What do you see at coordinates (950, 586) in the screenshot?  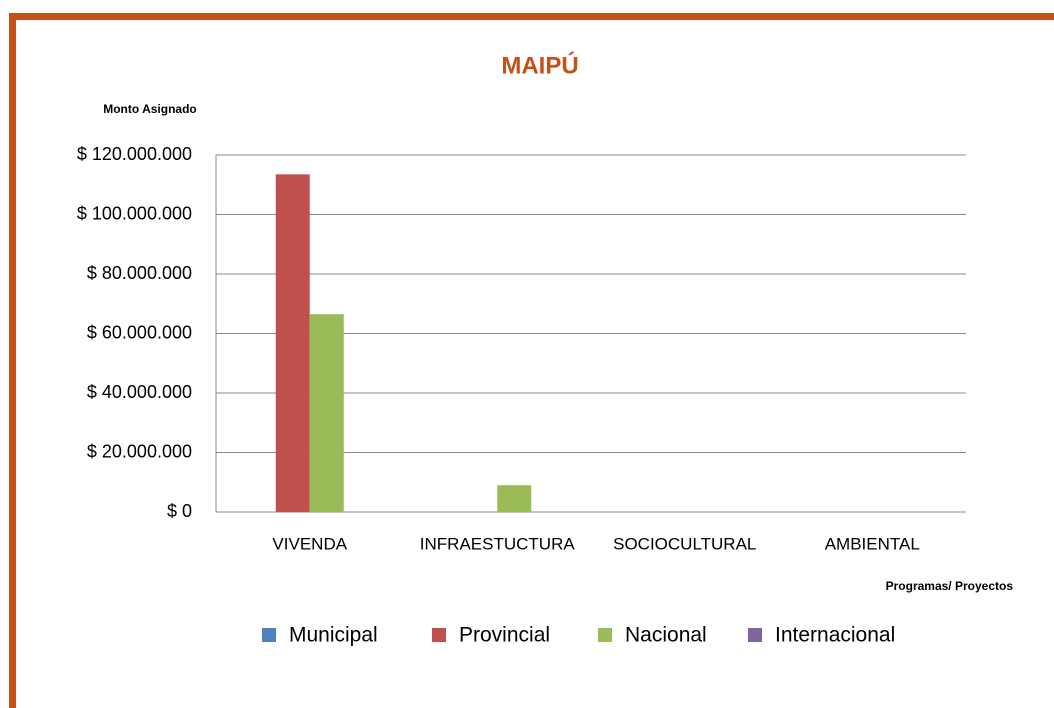 I see `x-axis-label: Programas/ Proyectos` at bounding box center [950, 586].